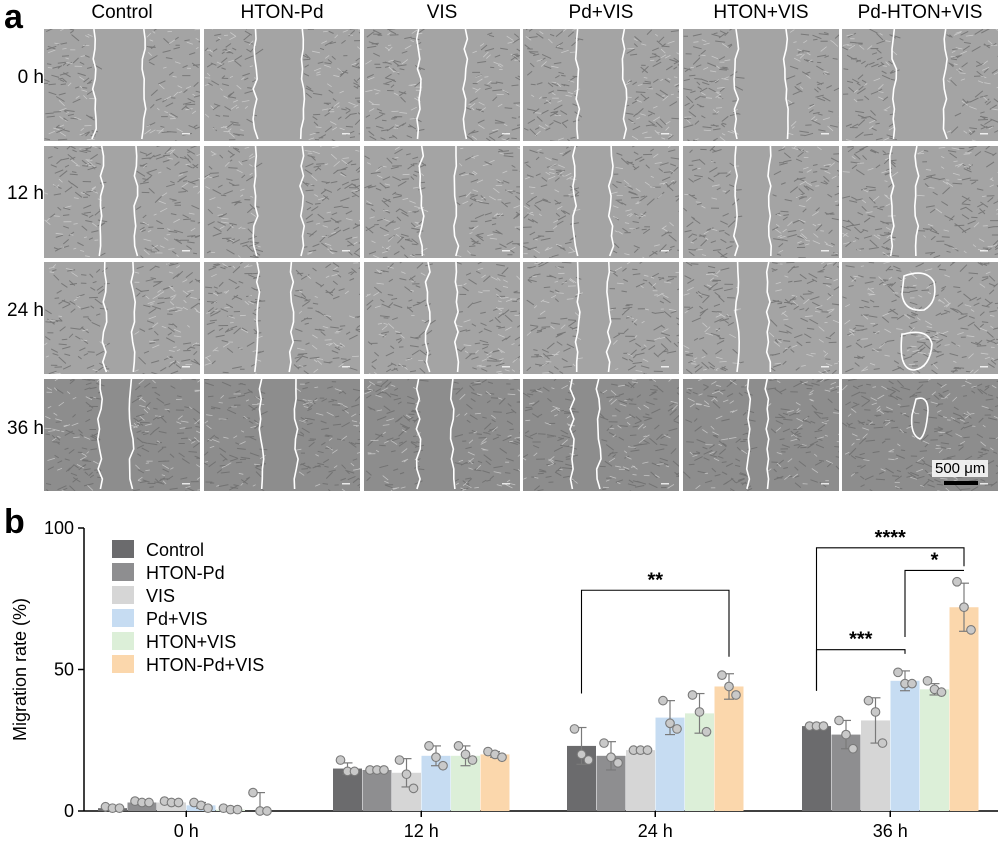 This screenshot has height=841, width=1000. I want to click on micrograph-24h-col4, so click(601, 318).